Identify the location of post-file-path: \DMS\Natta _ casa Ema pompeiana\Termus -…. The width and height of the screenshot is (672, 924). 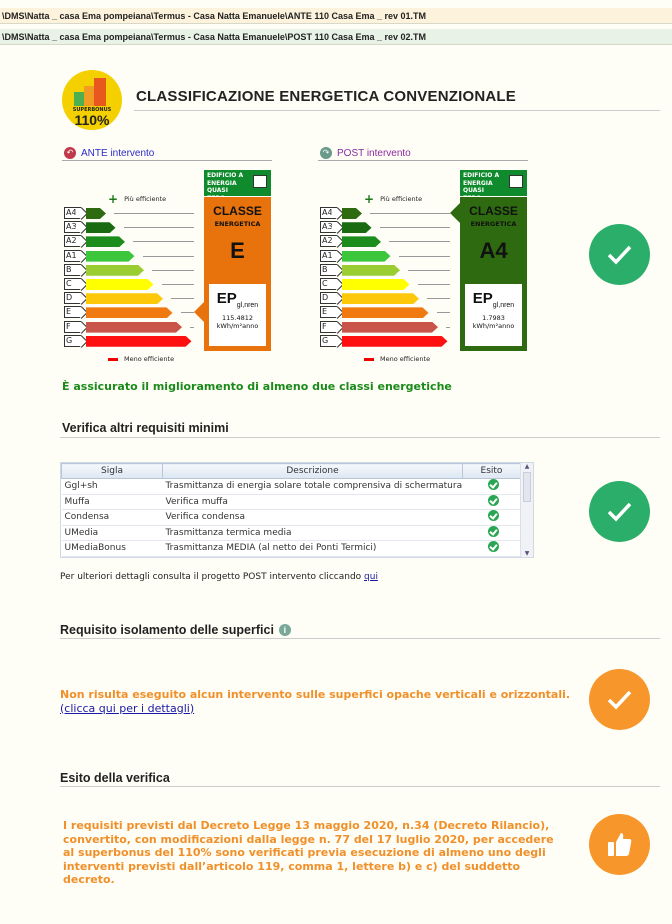
(336, 37).